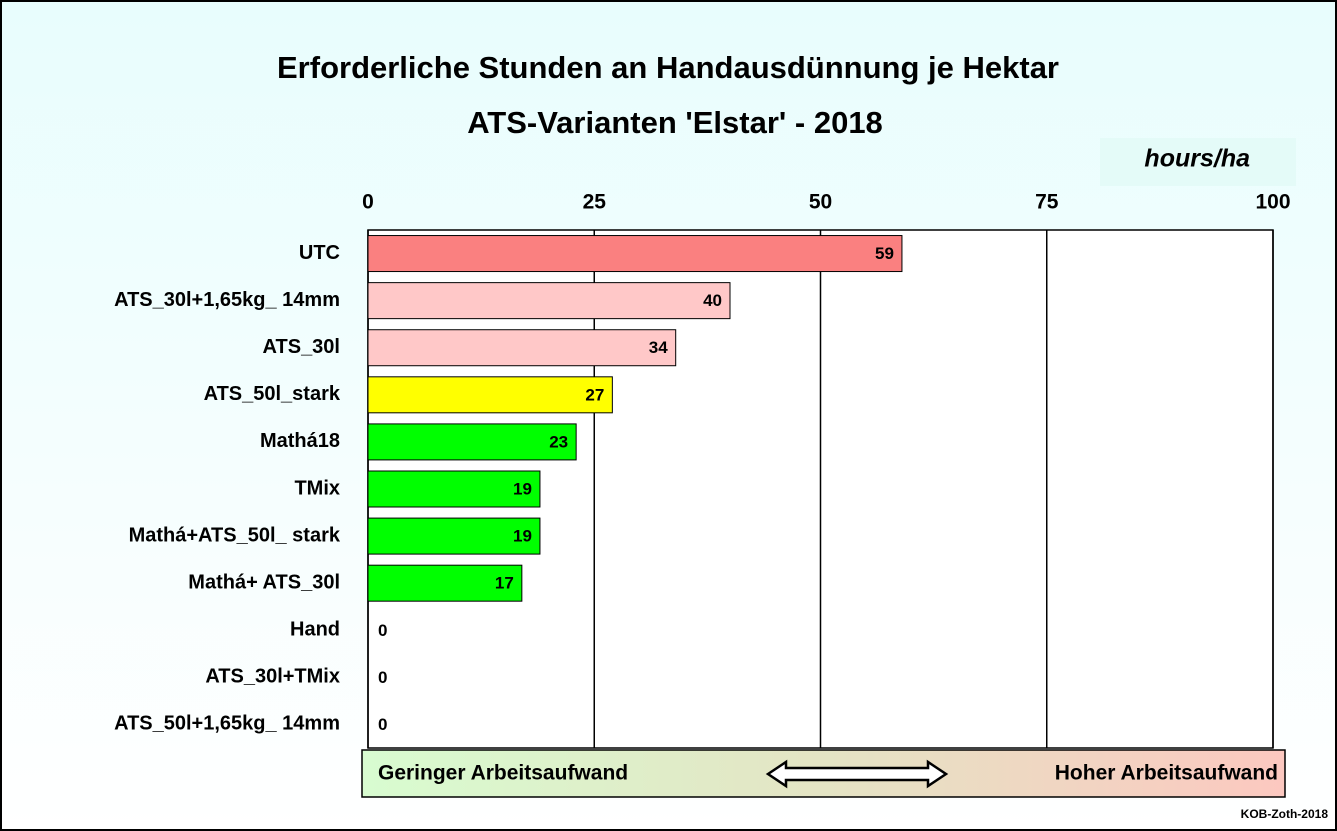  What do you see at coordinates (675, 122) in the screenshot?
I see `chart-subtitle: ATS-Varianten 'Elstar' - 2018` at bounding box center [675, 122].